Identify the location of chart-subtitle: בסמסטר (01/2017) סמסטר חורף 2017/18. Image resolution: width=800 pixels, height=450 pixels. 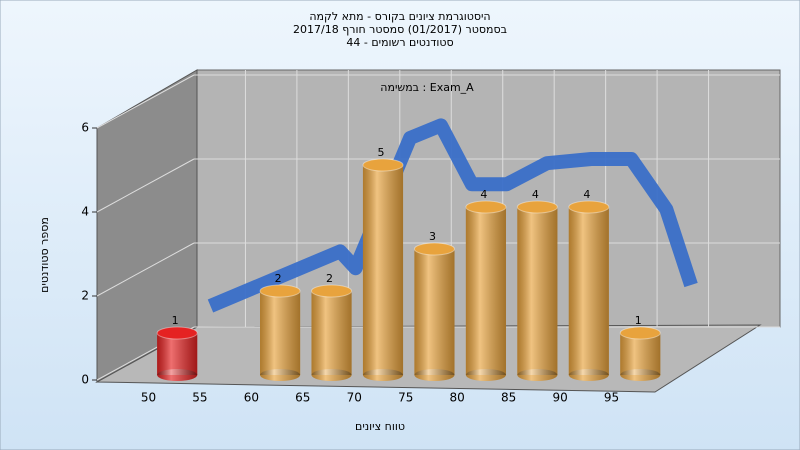
(400, 29).